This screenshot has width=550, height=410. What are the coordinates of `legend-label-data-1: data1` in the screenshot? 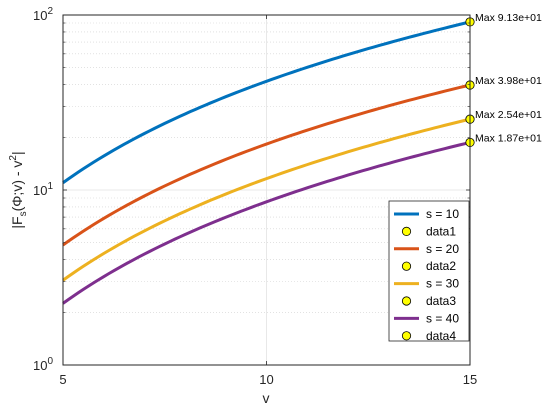 It's located at (441, 231).